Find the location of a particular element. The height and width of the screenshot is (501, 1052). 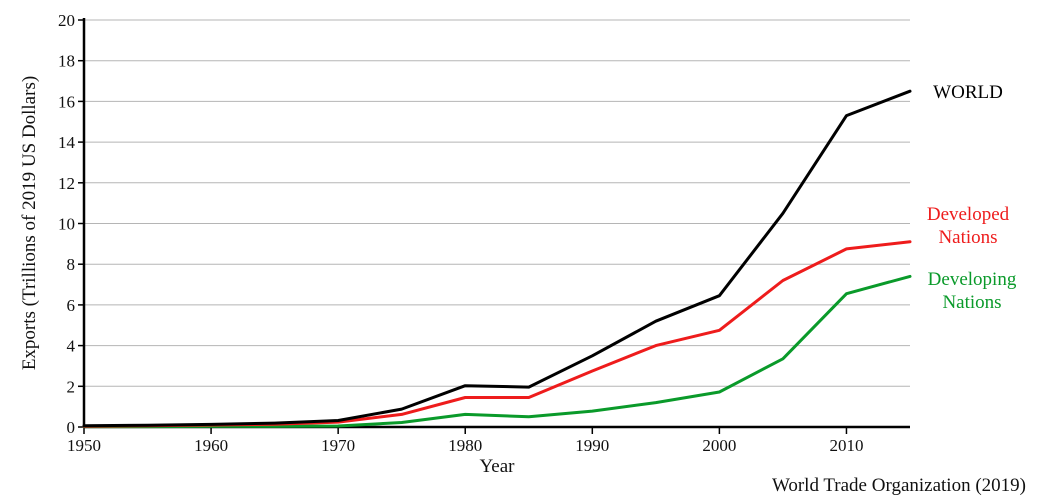

y-tick-label-2: 2 is located at coordinates (71, 386).